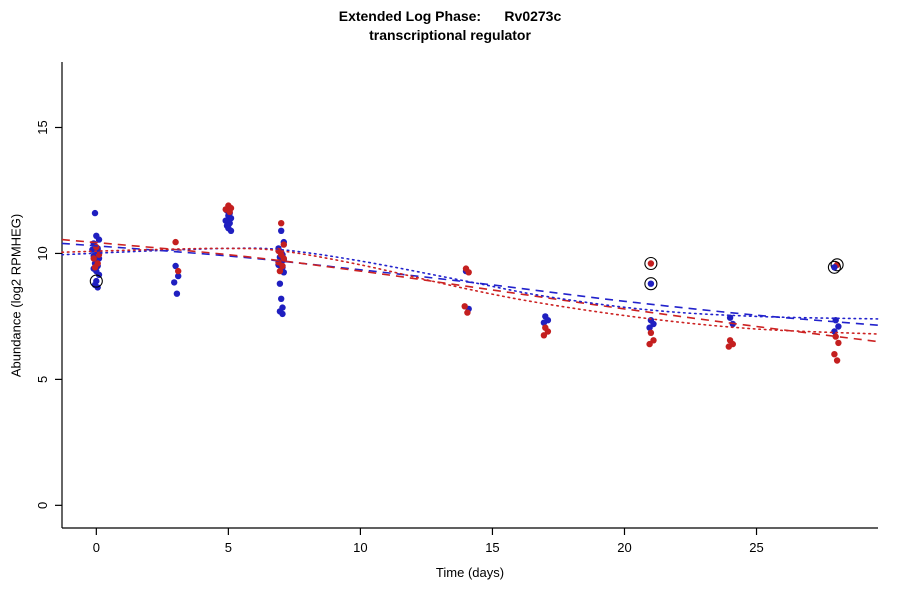 The height and width of the screenshot is (600, 900). Describe the element at coordinates (42, 379) in the screenshot. I see `y-tick-label: 5` at that location.